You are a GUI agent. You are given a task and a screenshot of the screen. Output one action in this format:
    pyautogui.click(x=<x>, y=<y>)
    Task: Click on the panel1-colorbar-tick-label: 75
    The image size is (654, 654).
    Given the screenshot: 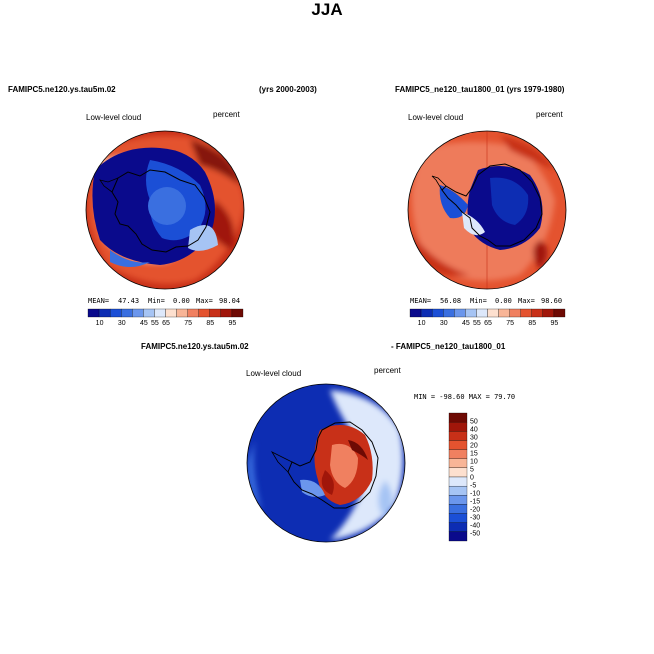 What is the action you would take?
    pyautogui.click(x=188, y=323)
    